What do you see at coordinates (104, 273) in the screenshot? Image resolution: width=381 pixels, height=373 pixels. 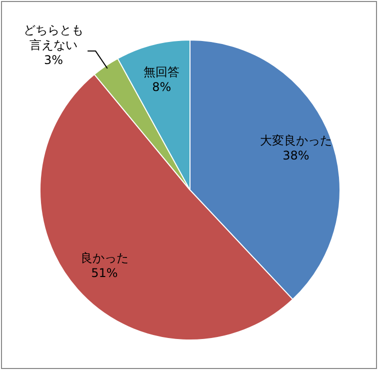 I see `data-label: 51%` at bounding box center [104, 273].